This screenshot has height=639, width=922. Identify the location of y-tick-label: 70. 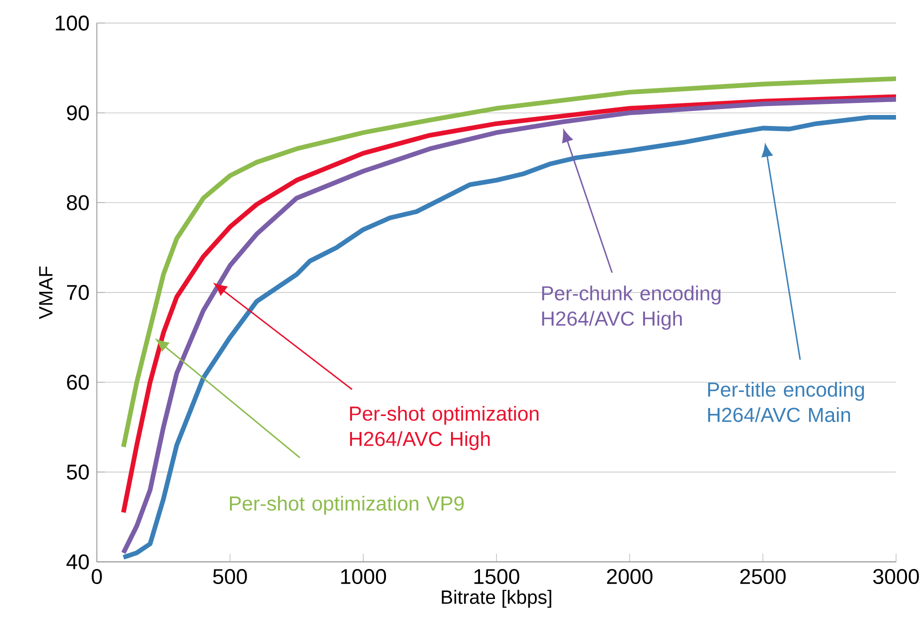
(78, 292).